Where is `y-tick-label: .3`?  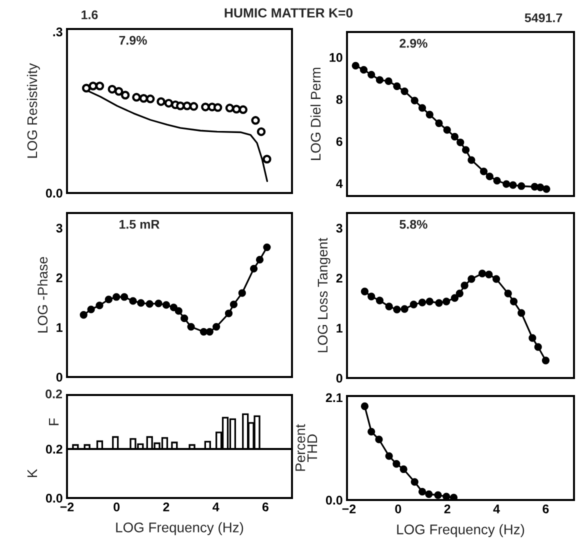 y-tick-label: .3 is located at coordinates (57, 31).